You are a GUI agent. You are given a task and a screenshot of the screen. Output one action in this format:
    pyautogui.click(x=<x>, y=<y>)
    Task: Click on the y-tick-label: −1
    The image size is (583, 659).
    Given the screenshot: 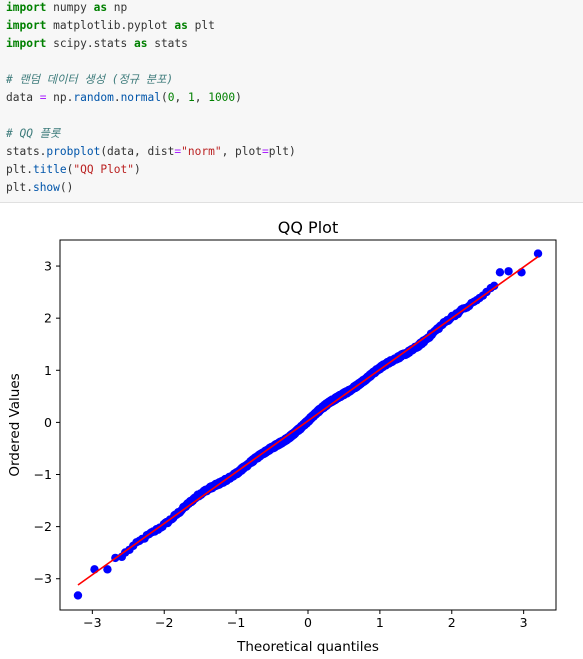 What is the action you would take?
    pyautogui.click(x=43, y=474)
    